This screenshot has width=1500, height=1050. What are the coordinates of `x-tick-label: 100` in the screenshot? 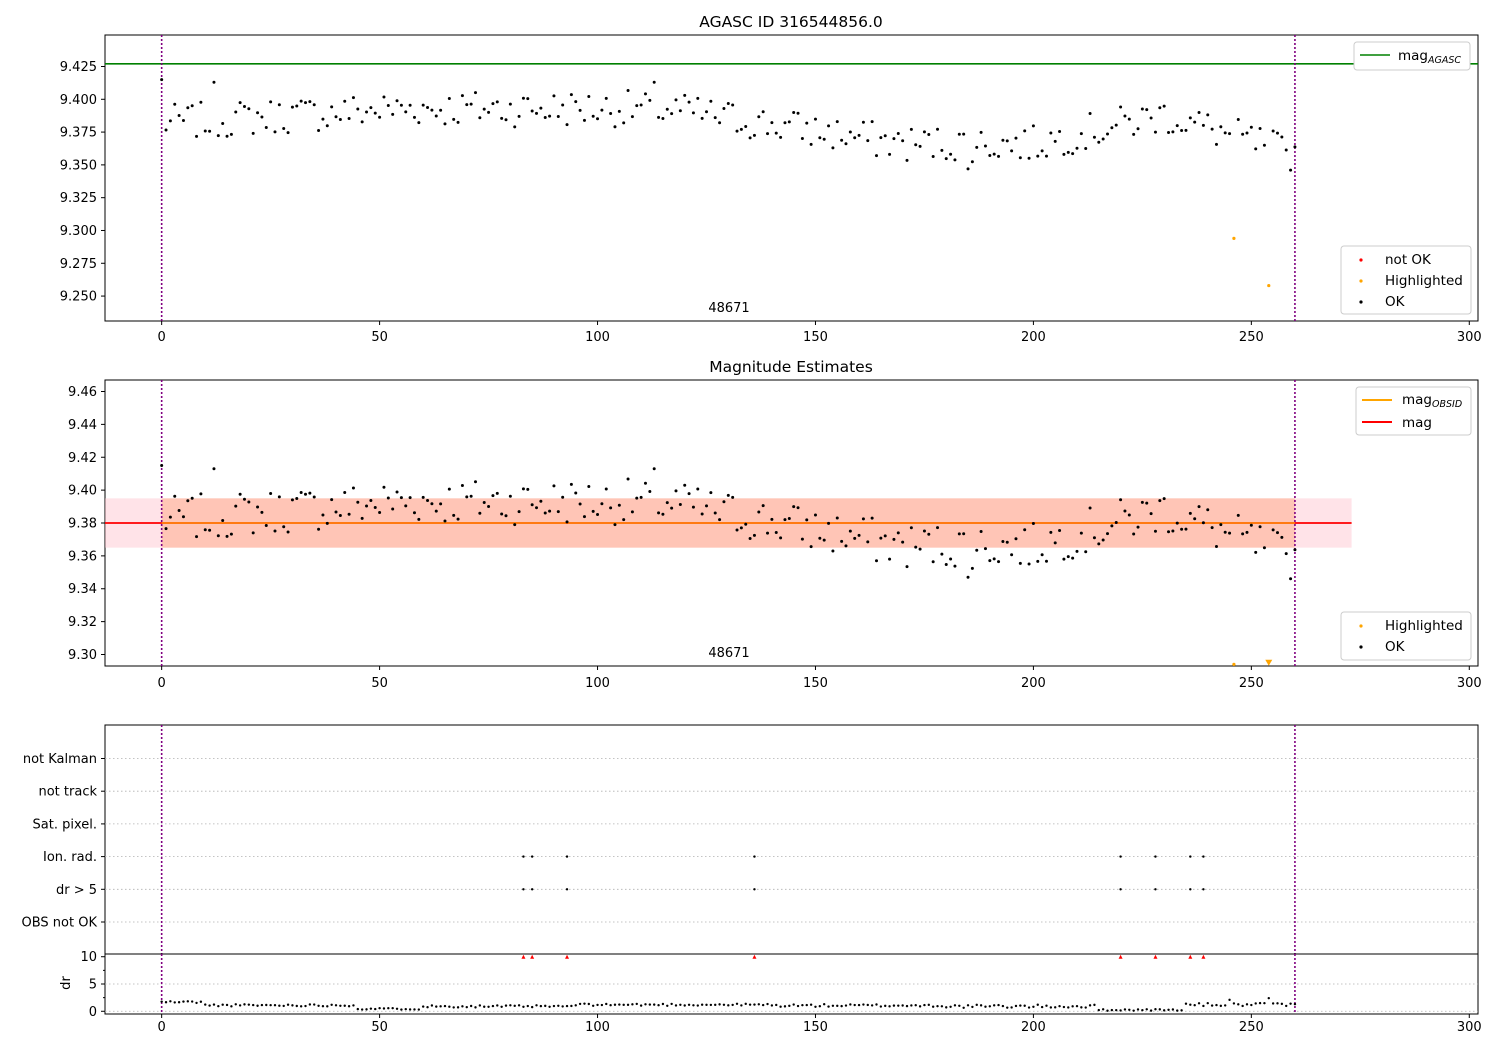 It's located at (597, 1027).